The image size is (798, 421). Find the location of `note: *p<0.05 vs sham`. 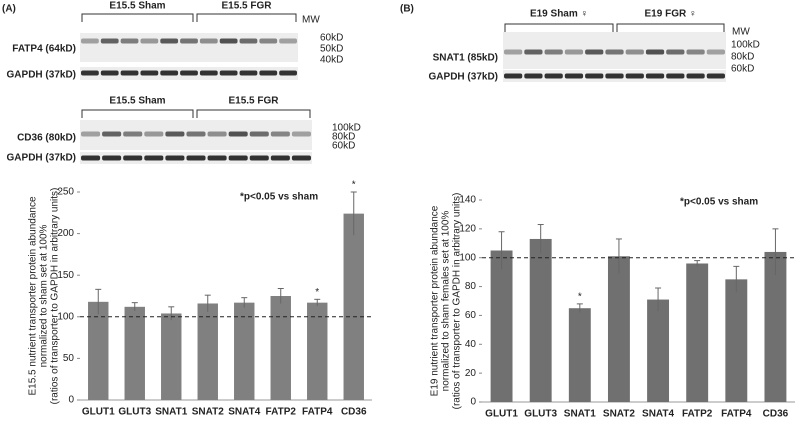

note: *p<0.05 vs sham is located at coordinates (719, 202).